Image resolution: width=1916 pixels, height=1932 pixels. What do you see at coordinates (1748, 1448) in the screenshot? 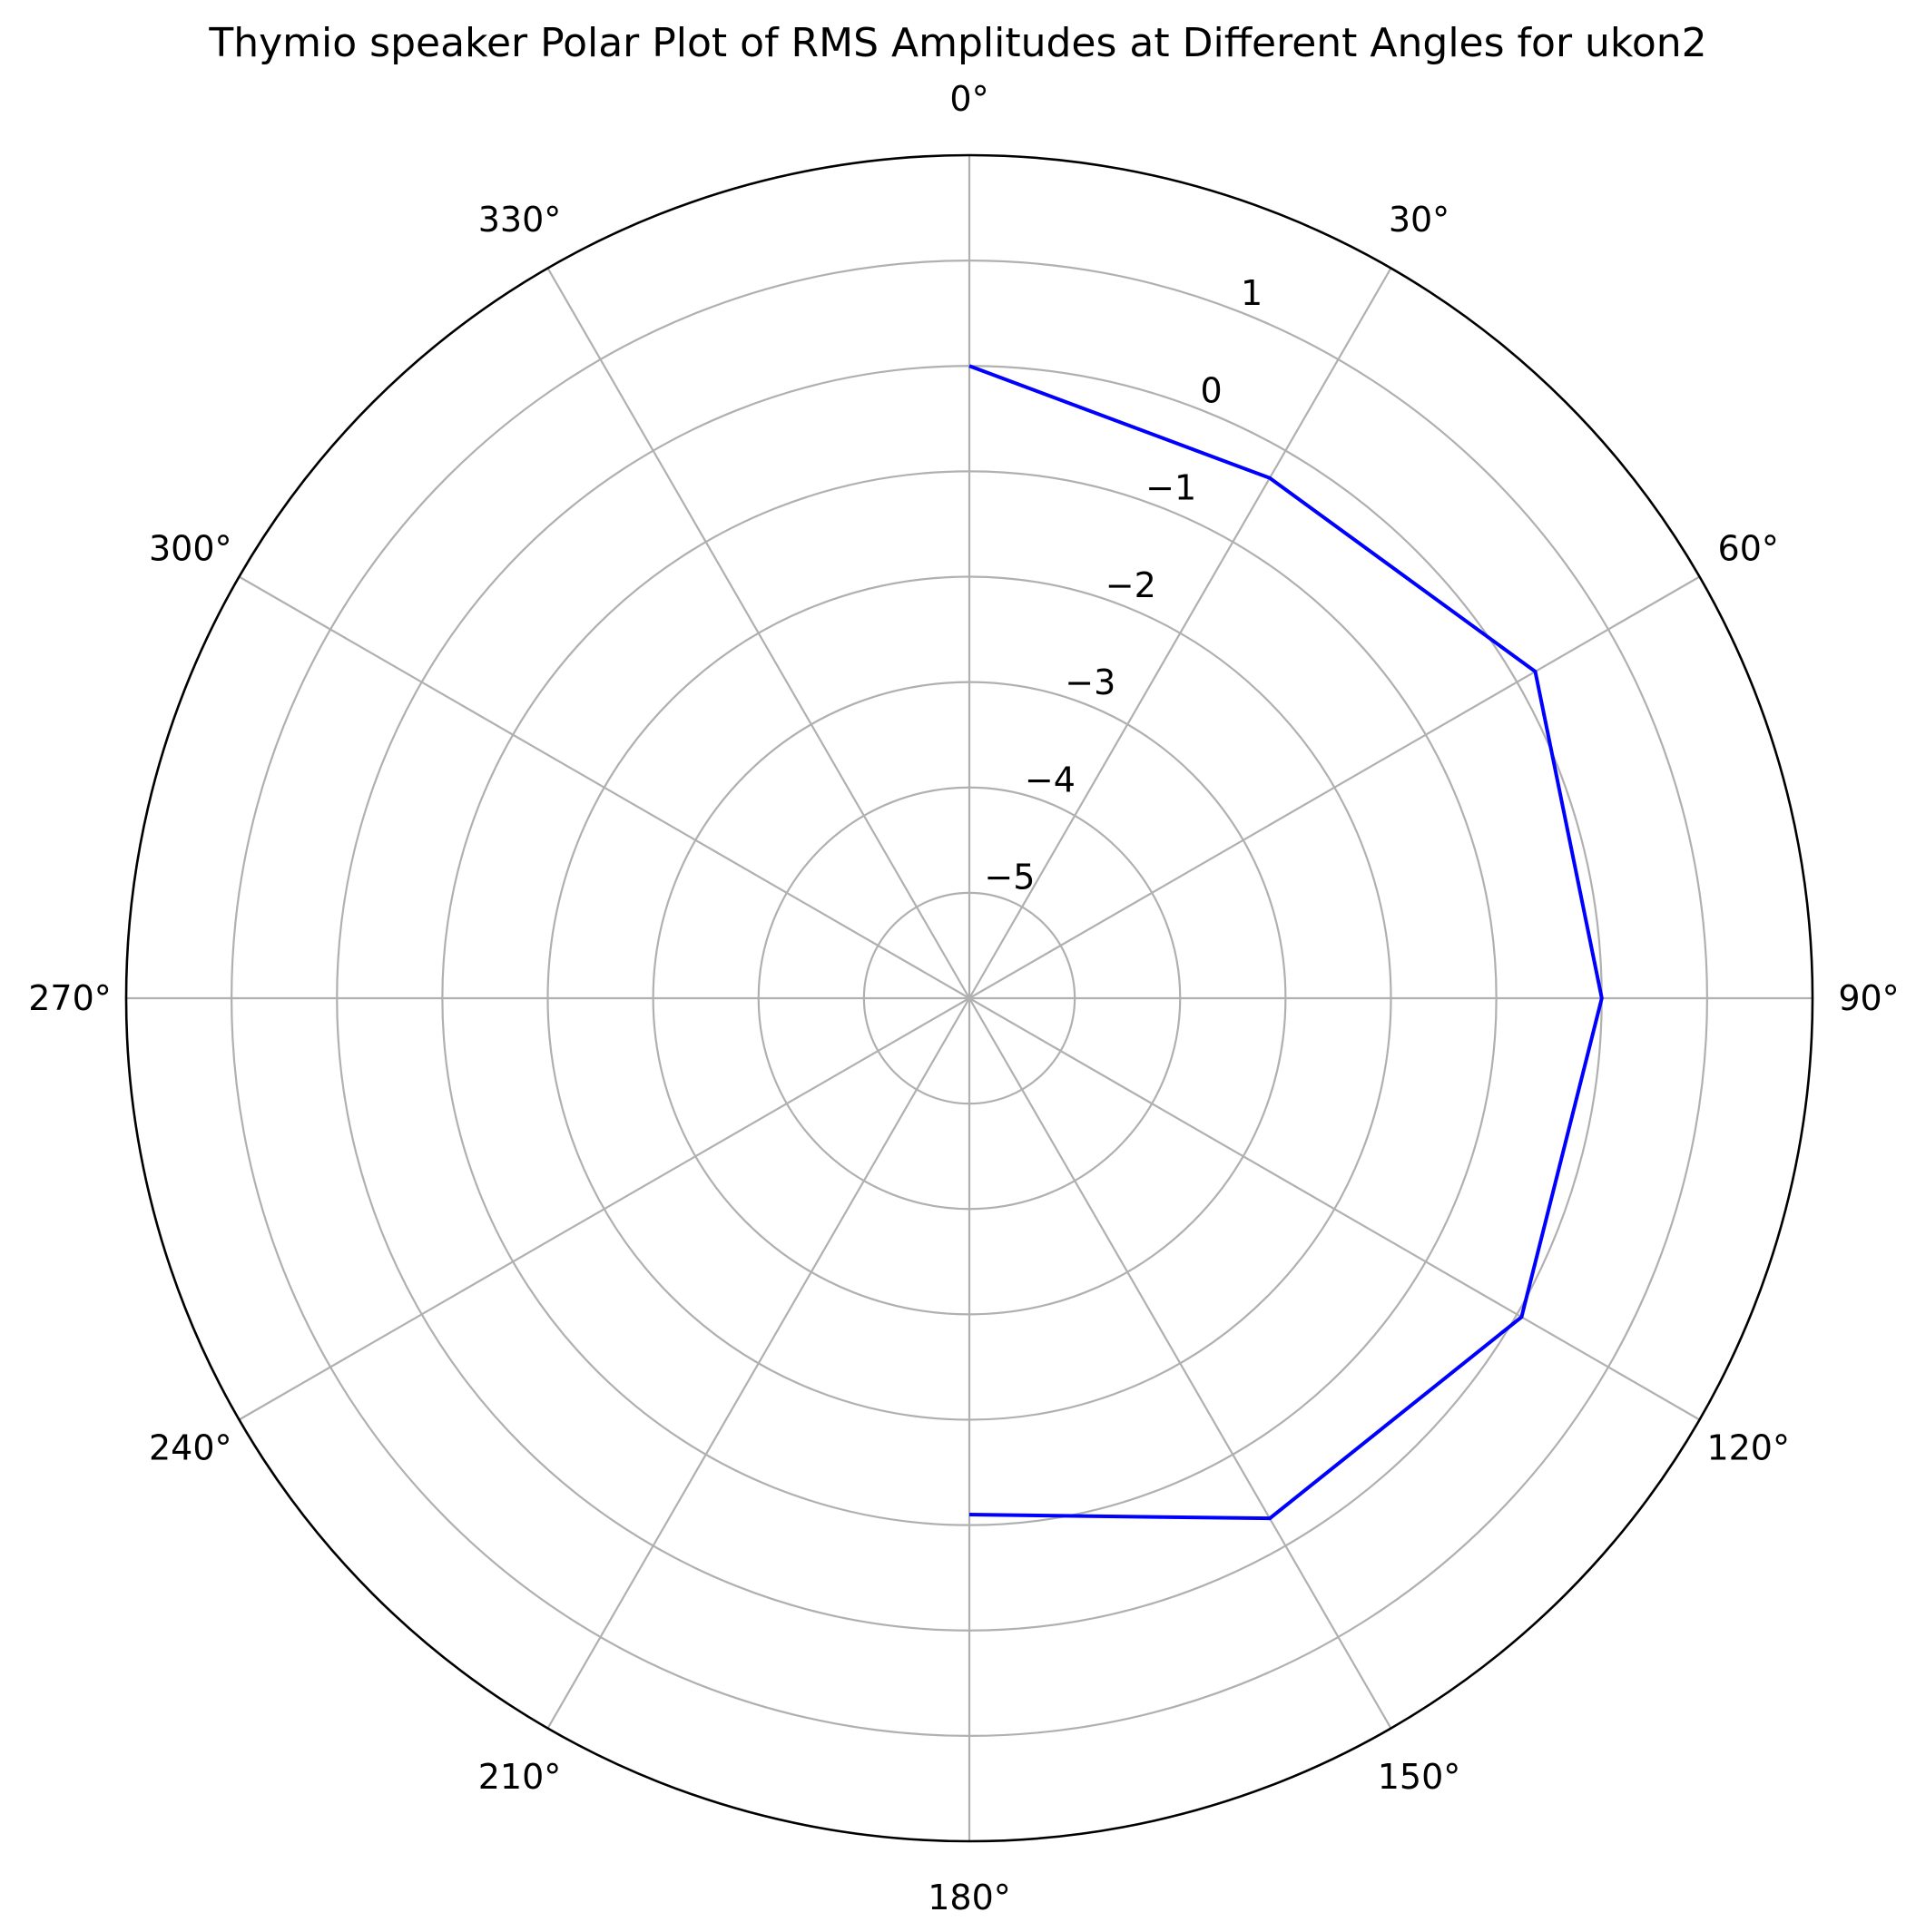
I see `theta-tick-label-4: 120°` at bounding box center [1748, 1448].